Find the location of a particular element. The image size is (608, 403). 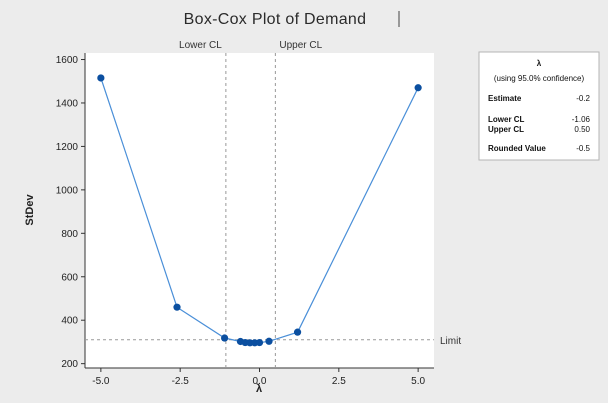

info-lower-cl-value: -1.06 is located at coordinates (581, 119).